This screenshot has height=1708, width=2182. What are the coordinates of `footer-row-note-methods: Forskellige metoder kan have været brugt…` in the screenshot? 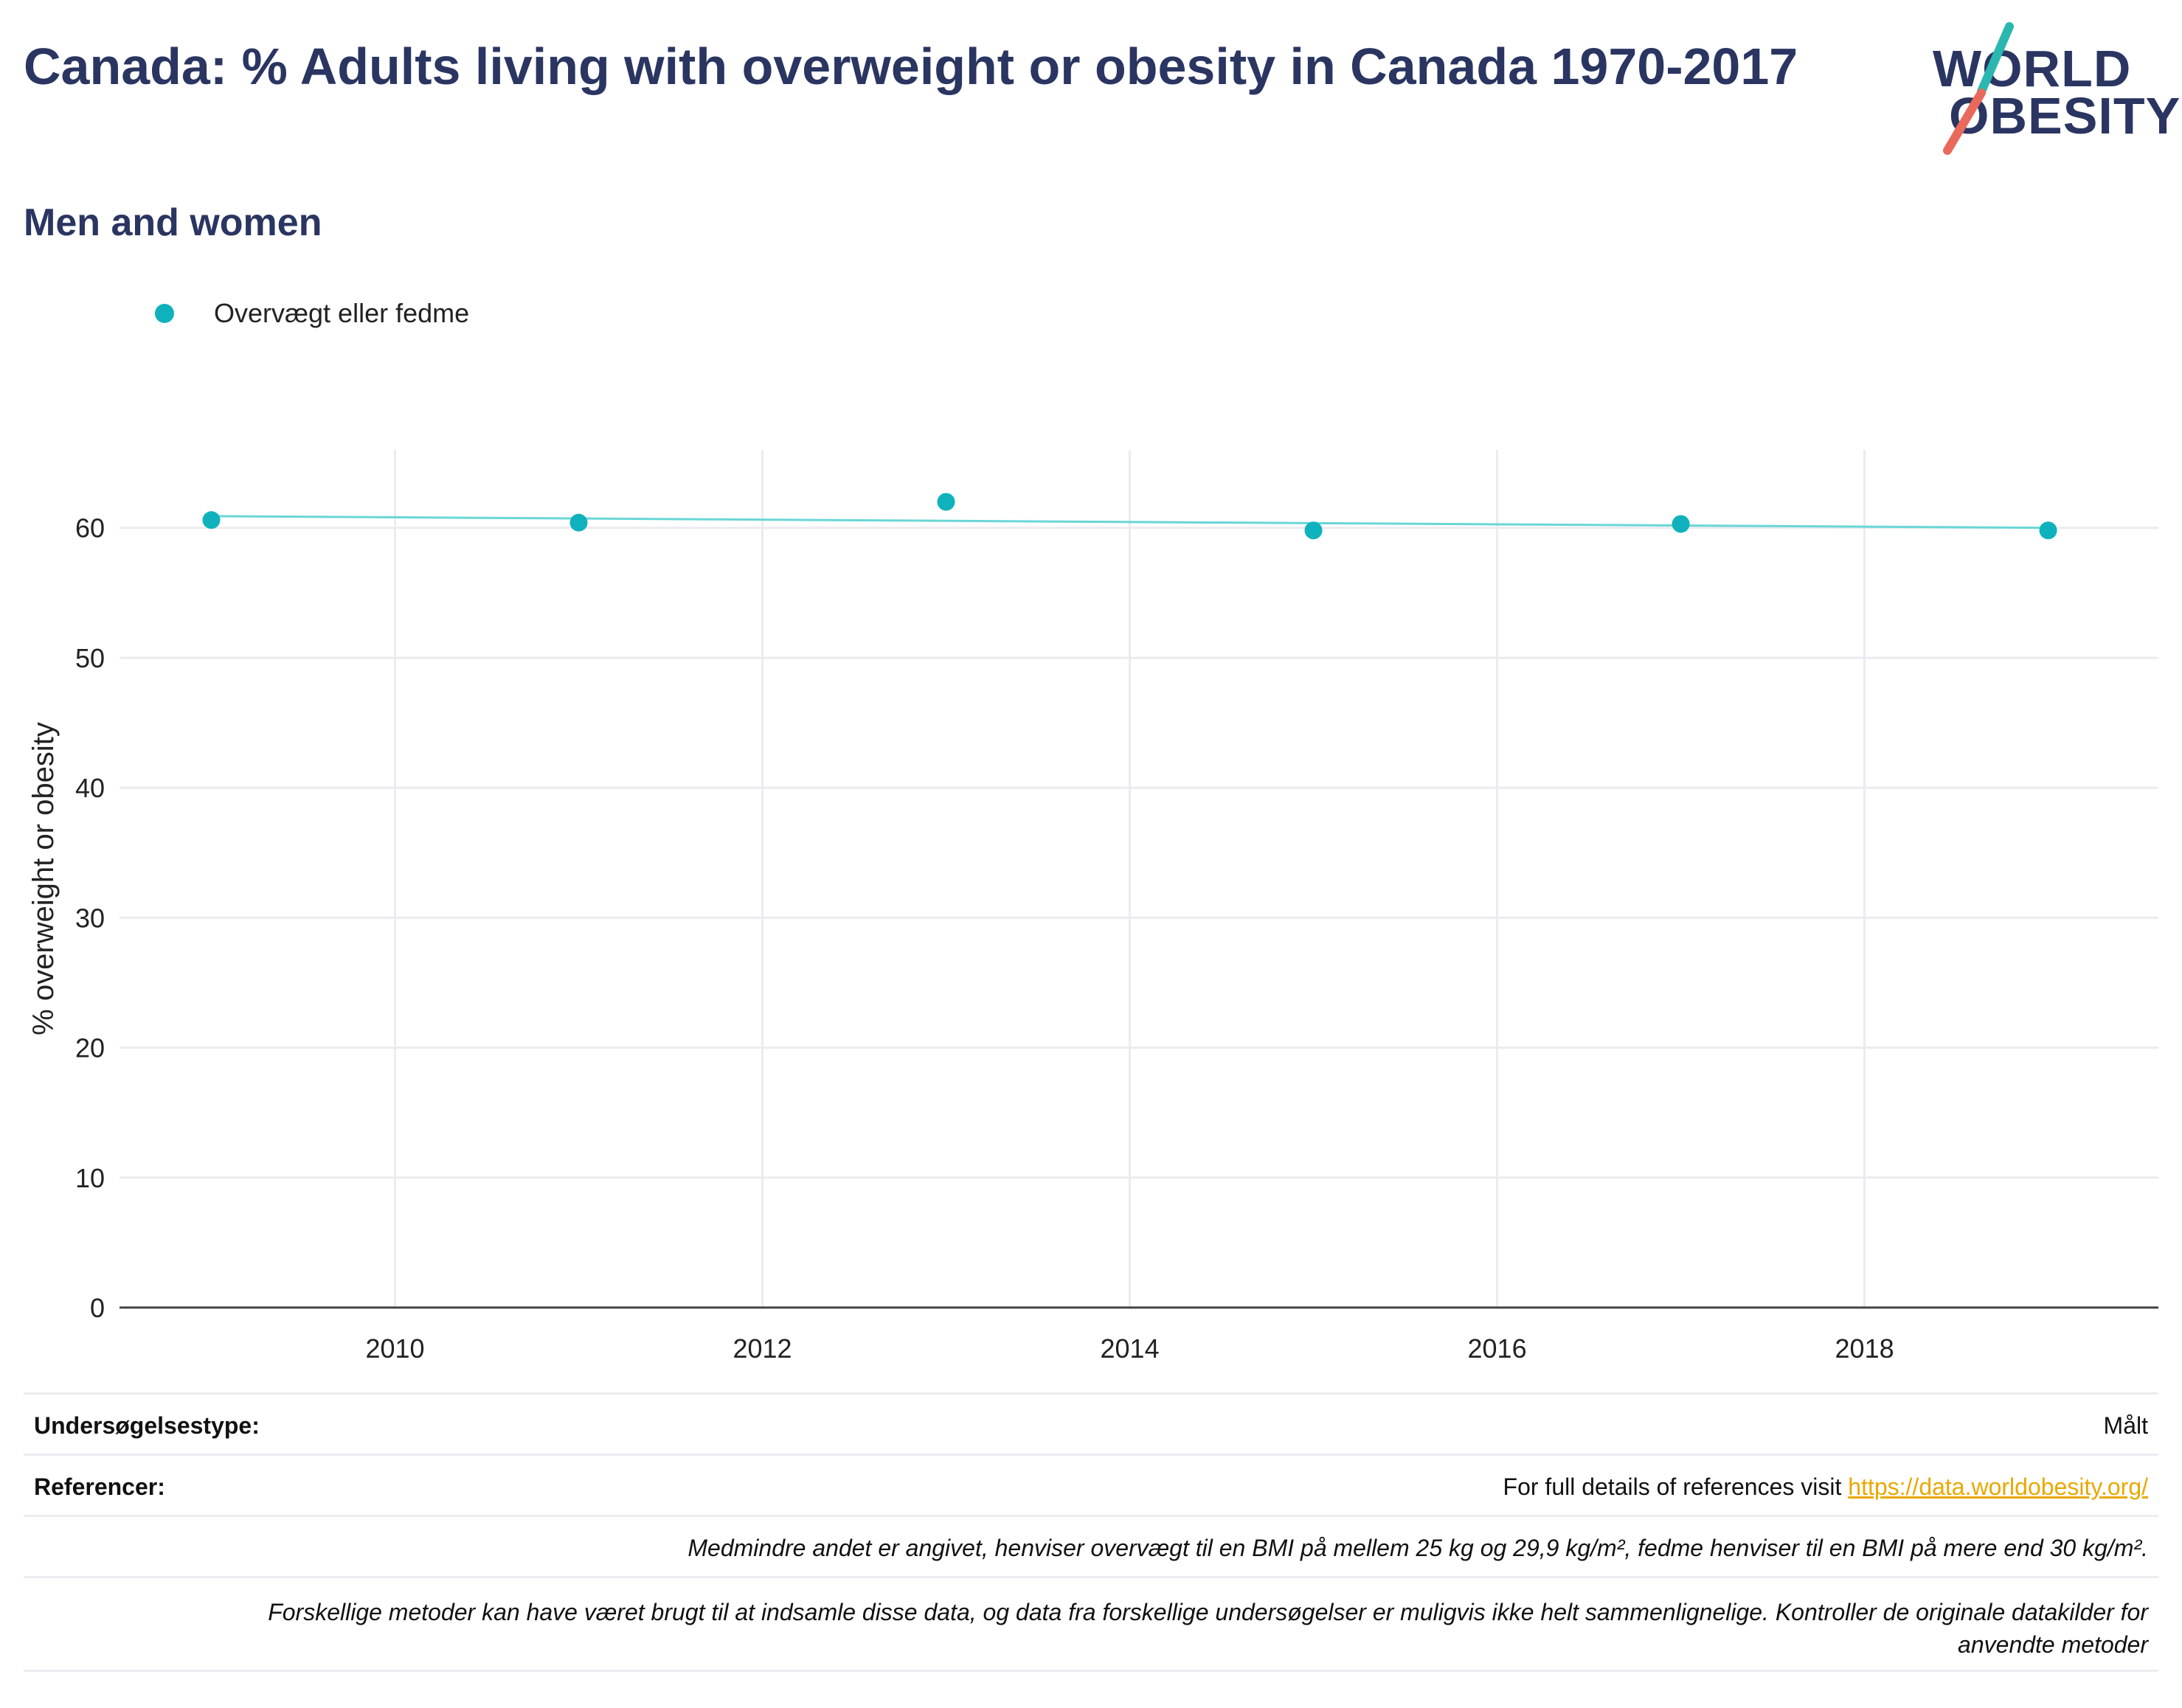 It's located at (1091, 1624).